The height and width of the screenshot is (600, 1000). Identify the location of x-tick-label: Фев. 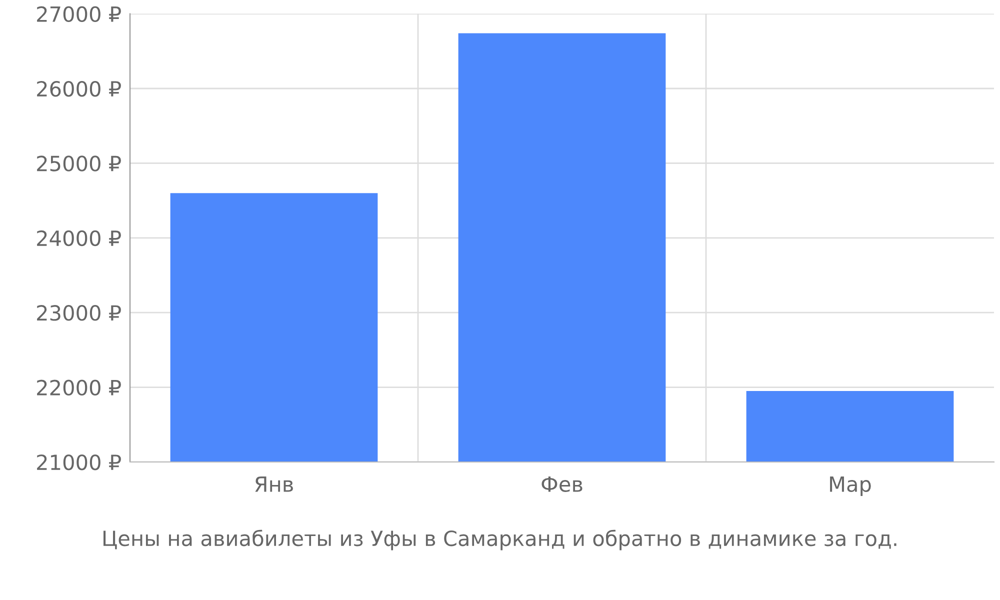
(562, 484).